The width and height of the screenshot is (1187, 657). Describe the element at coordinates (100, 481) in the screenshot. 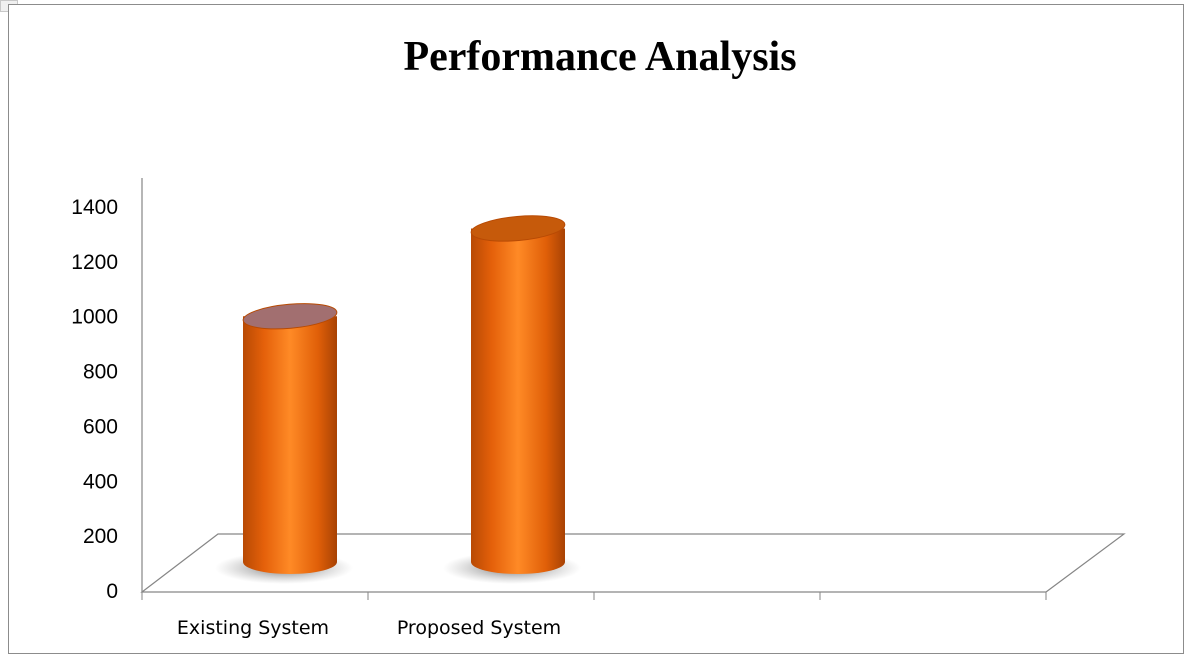

I see `y-tick-label: 400` at that location.